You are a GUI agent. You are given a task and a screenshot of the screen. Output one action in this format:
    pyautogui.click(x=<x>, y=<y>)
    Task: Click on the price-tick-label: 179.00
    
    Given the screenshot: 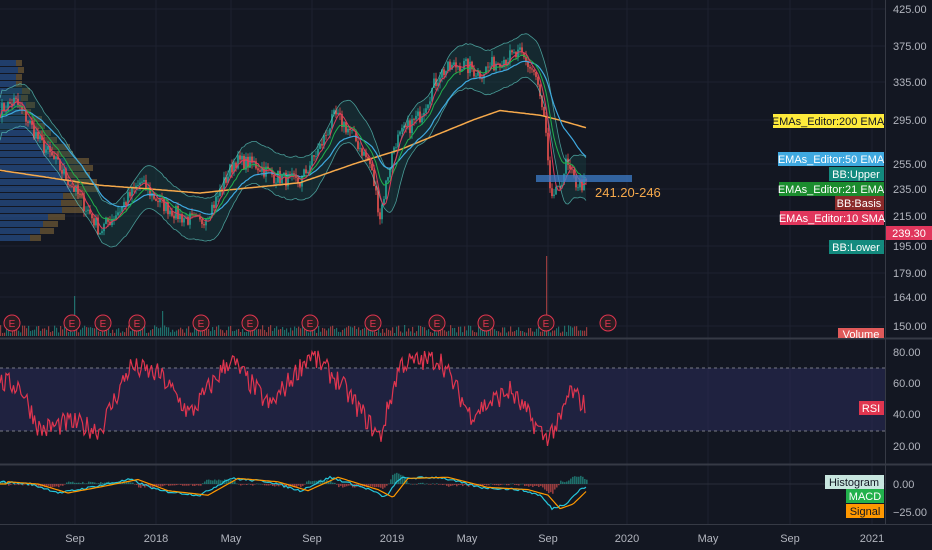 What is the action you would take?
    pyautogui.click(x=910, y=274)
    